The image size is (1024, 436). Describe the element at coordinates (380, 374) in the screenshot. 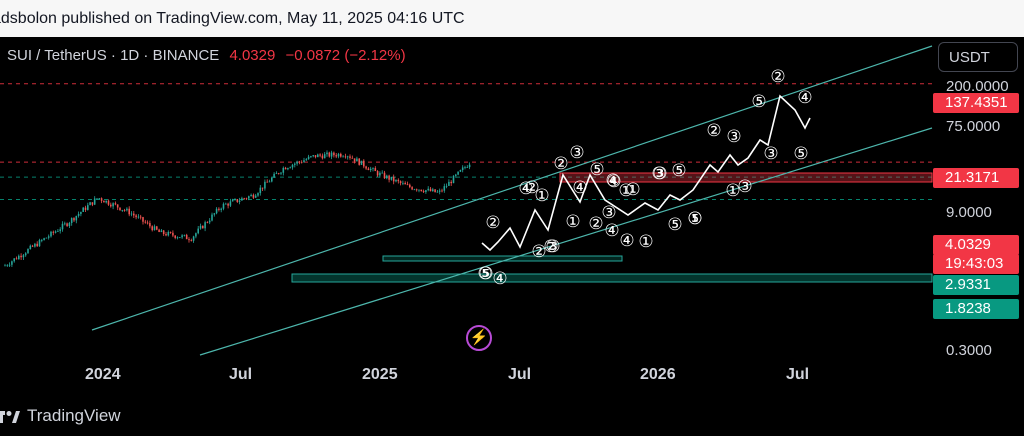

I see `time-label-2025: 2025` at that location.